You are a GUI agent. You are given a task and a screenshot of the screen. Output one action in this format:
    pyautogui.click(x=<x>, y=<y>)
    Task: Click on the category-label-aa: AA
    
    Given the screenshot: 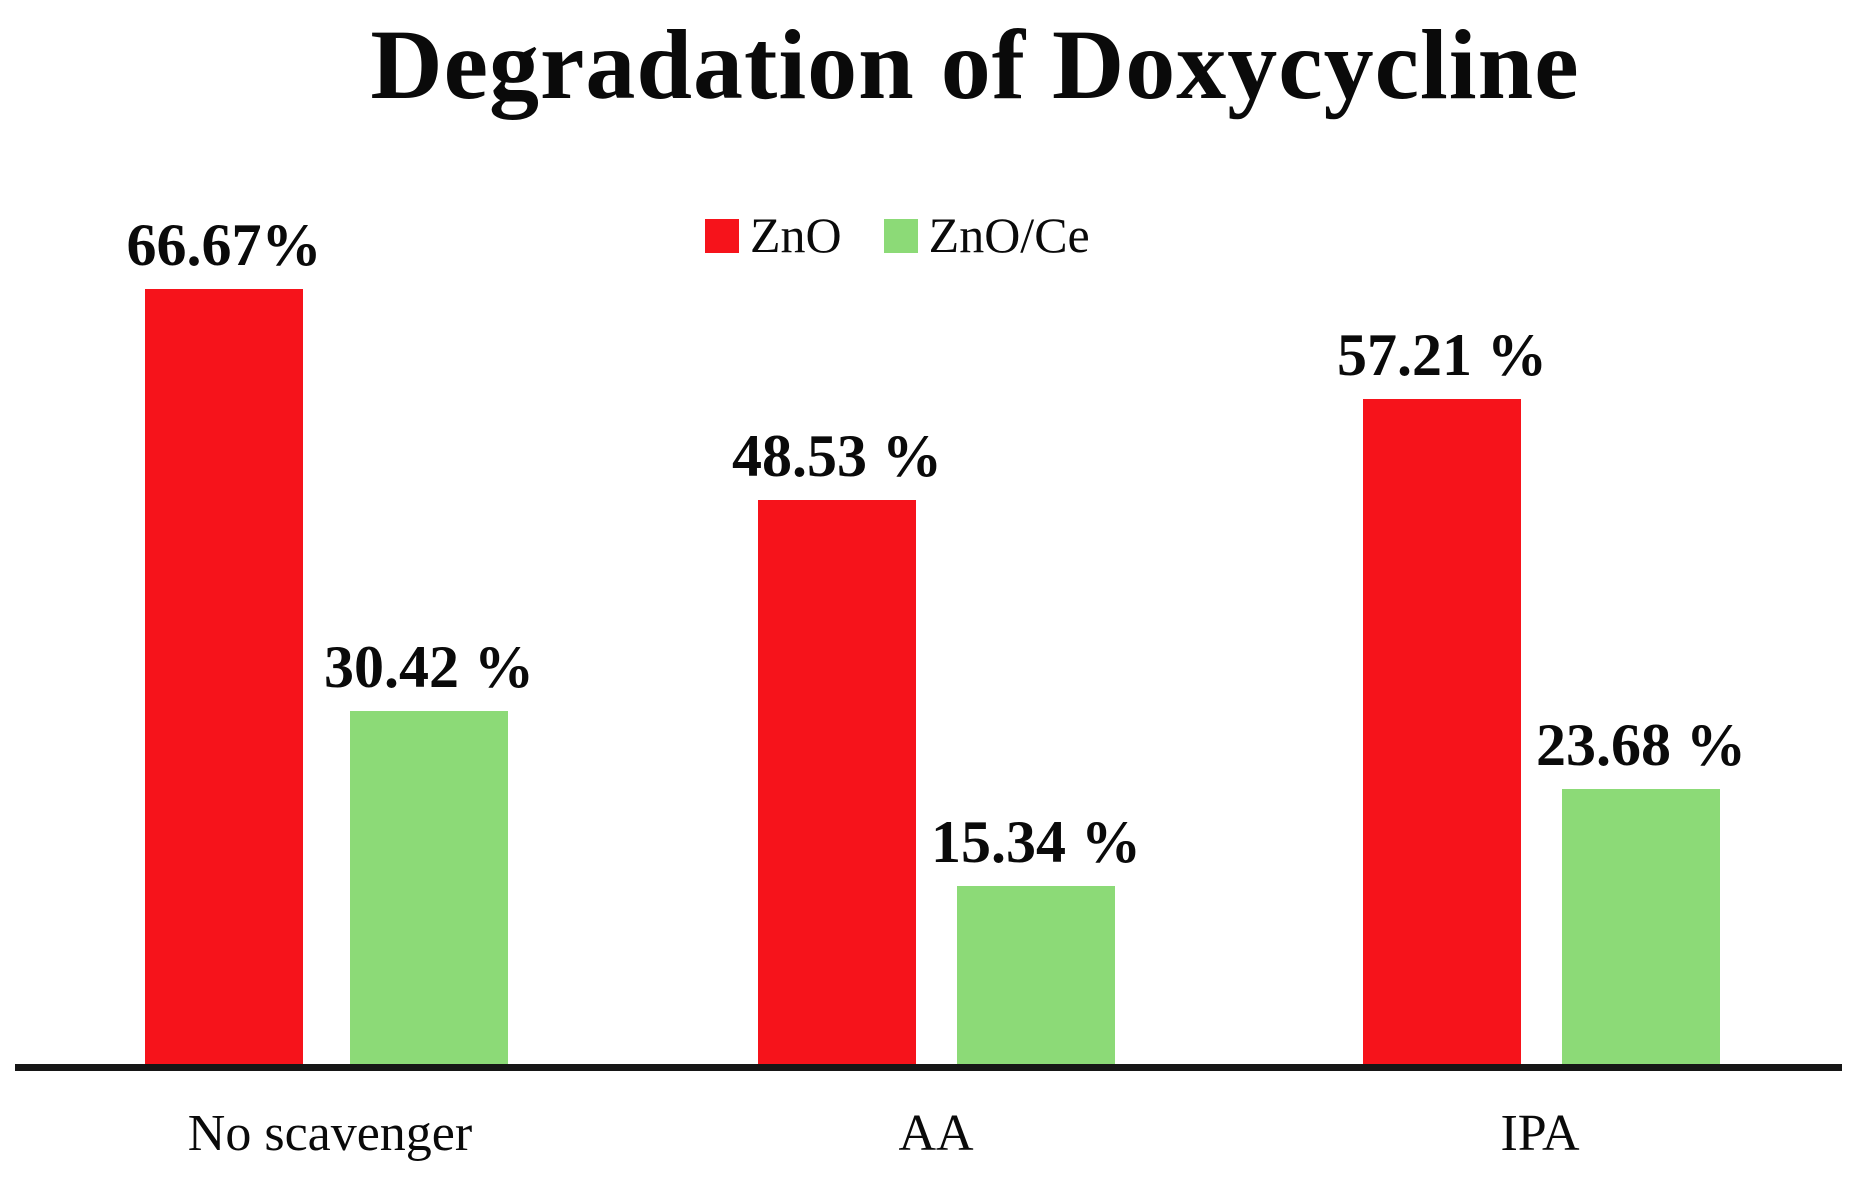 What is the action you would take?
    pyautogui.click(x=936, y=1133)
    